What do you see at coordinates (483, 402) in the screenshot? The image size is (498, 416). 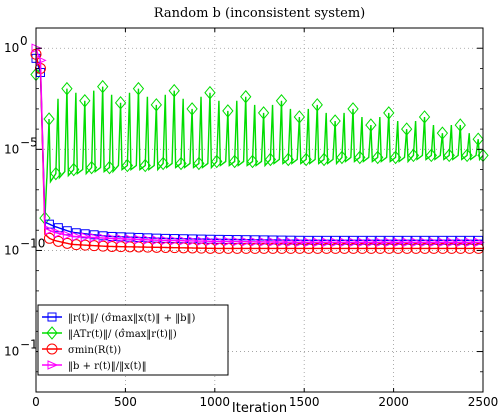 I see `x-tick-label: 2500` at bounding box center [483, 402].